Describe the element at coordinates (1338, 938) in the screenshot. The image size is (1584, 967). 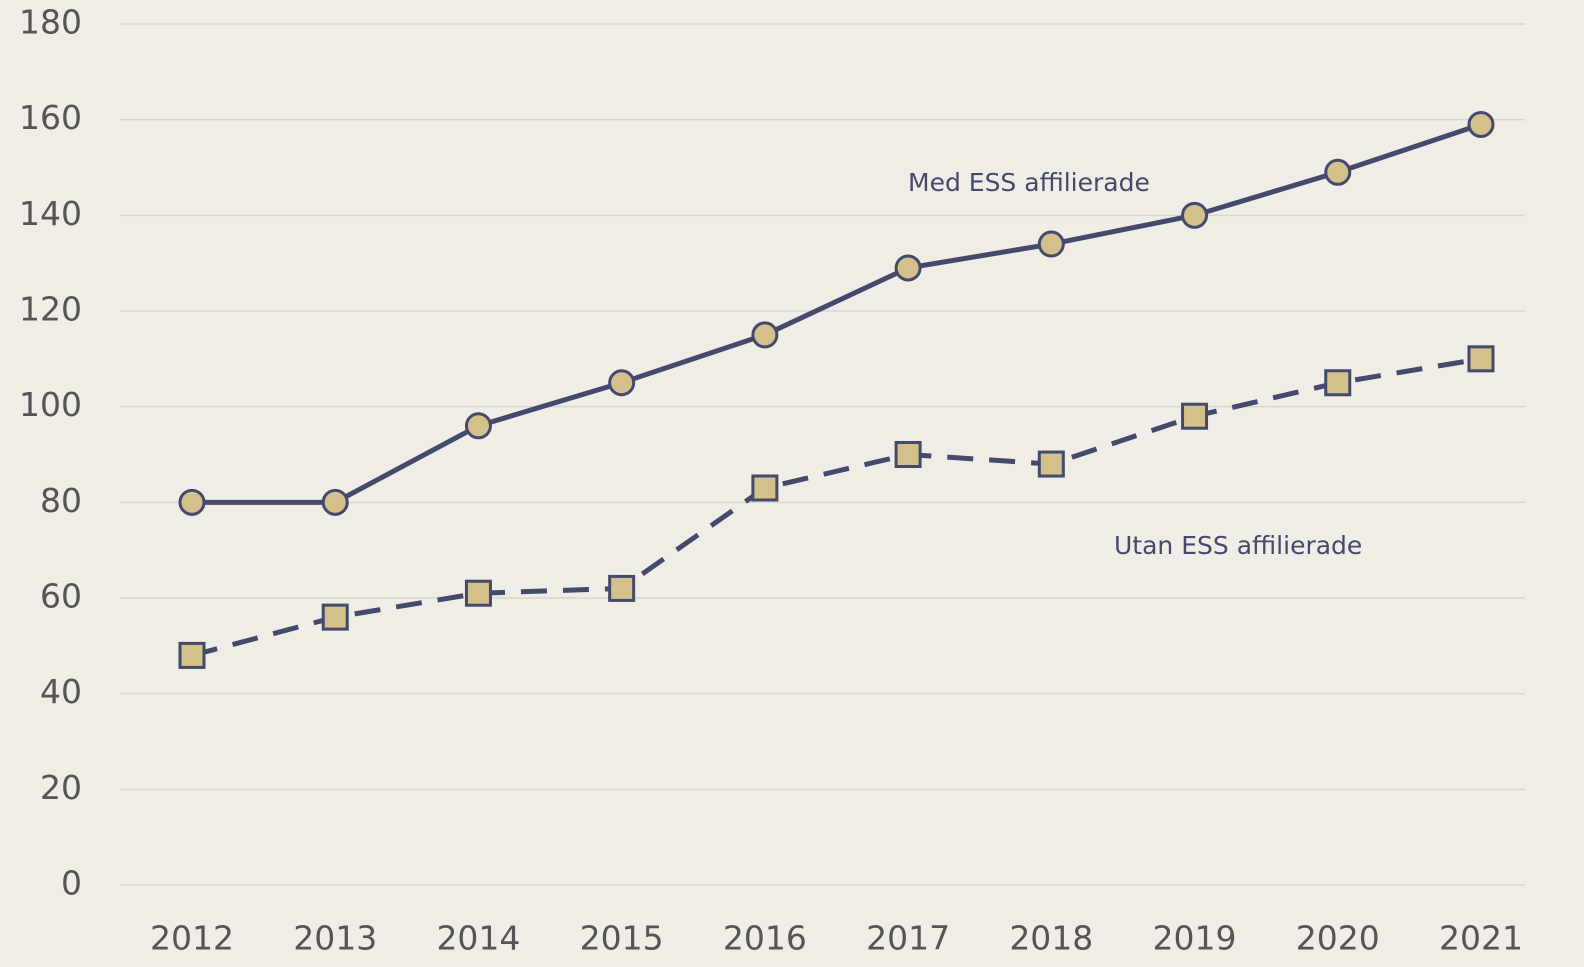
I see `x-tick-label: 2020` at that location.